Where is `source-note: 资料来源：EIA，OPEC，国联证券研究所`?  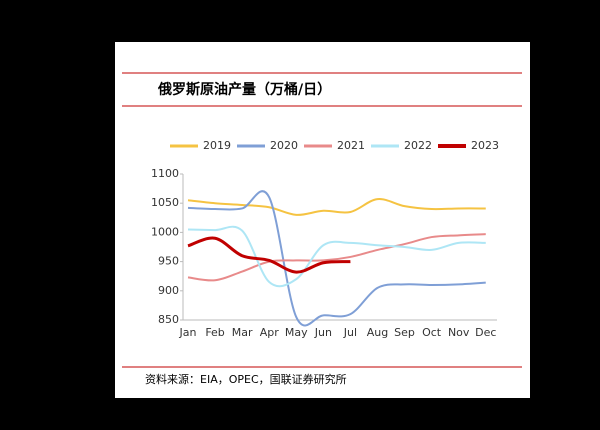 source-note: 资料来源：EIA，OPEC，国联证券研究所 is located at coordinates (246, 379).